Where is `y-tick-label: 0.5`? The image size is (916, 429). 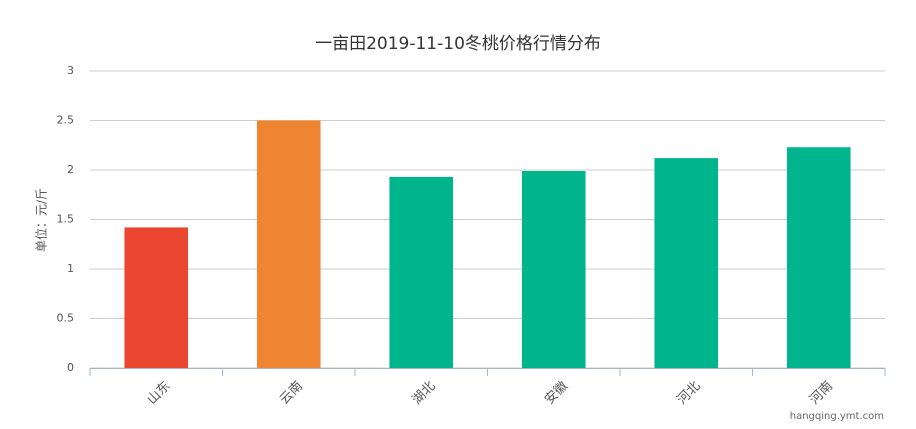 y-tick-label: 0.5 is located at coordinates (66, 318).